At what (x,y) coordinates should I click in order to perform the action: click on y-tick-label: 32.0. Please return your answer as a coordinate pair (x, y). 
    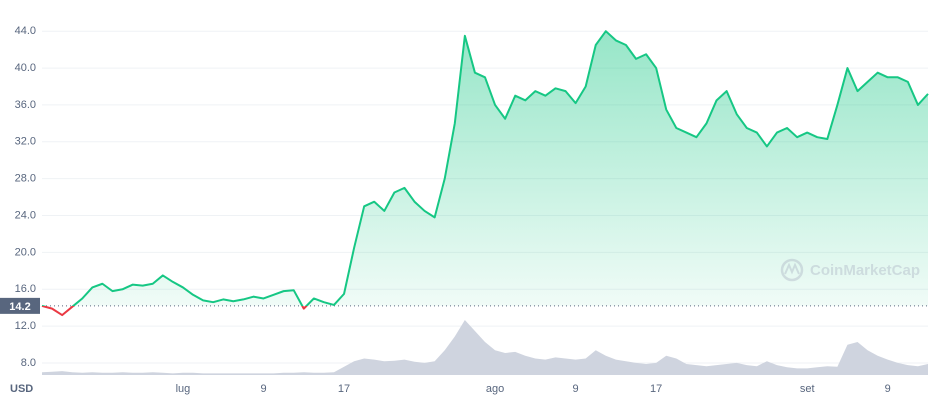
    Looking at the image, I should click on (25, 142).